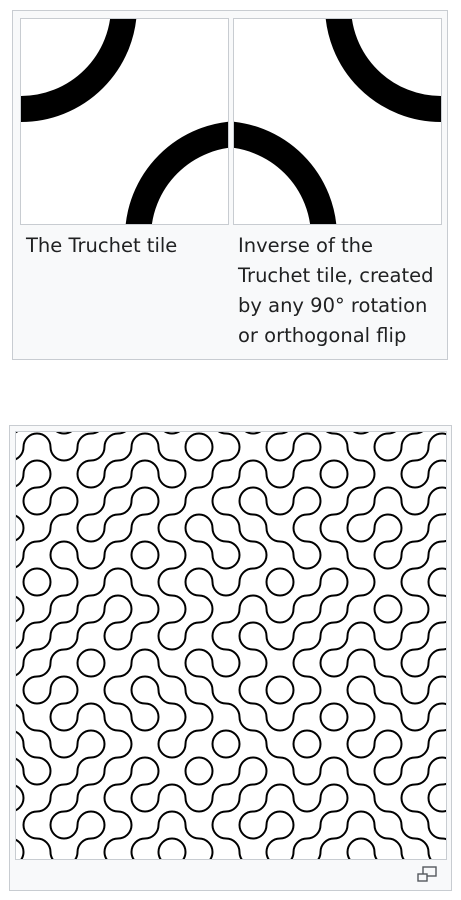 Image resolution: width=461 pixels, height=900 pixels. I want to click on tile-arc-bottom-right, so click(176, 172).